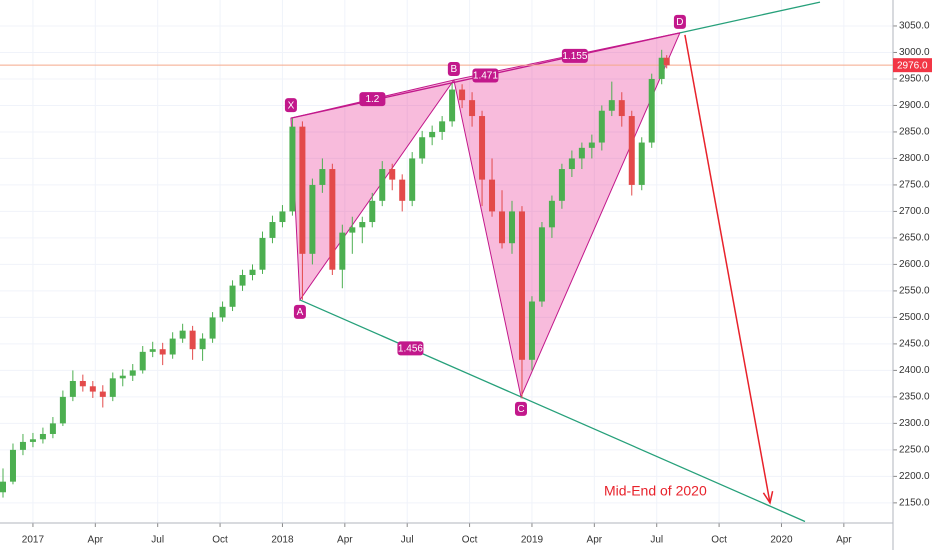 This screenshot has height=550, width=932. Describe the element at coordinates (914, 79) in the screenshot. I see `y-tick-label: 2950.0` at that location.